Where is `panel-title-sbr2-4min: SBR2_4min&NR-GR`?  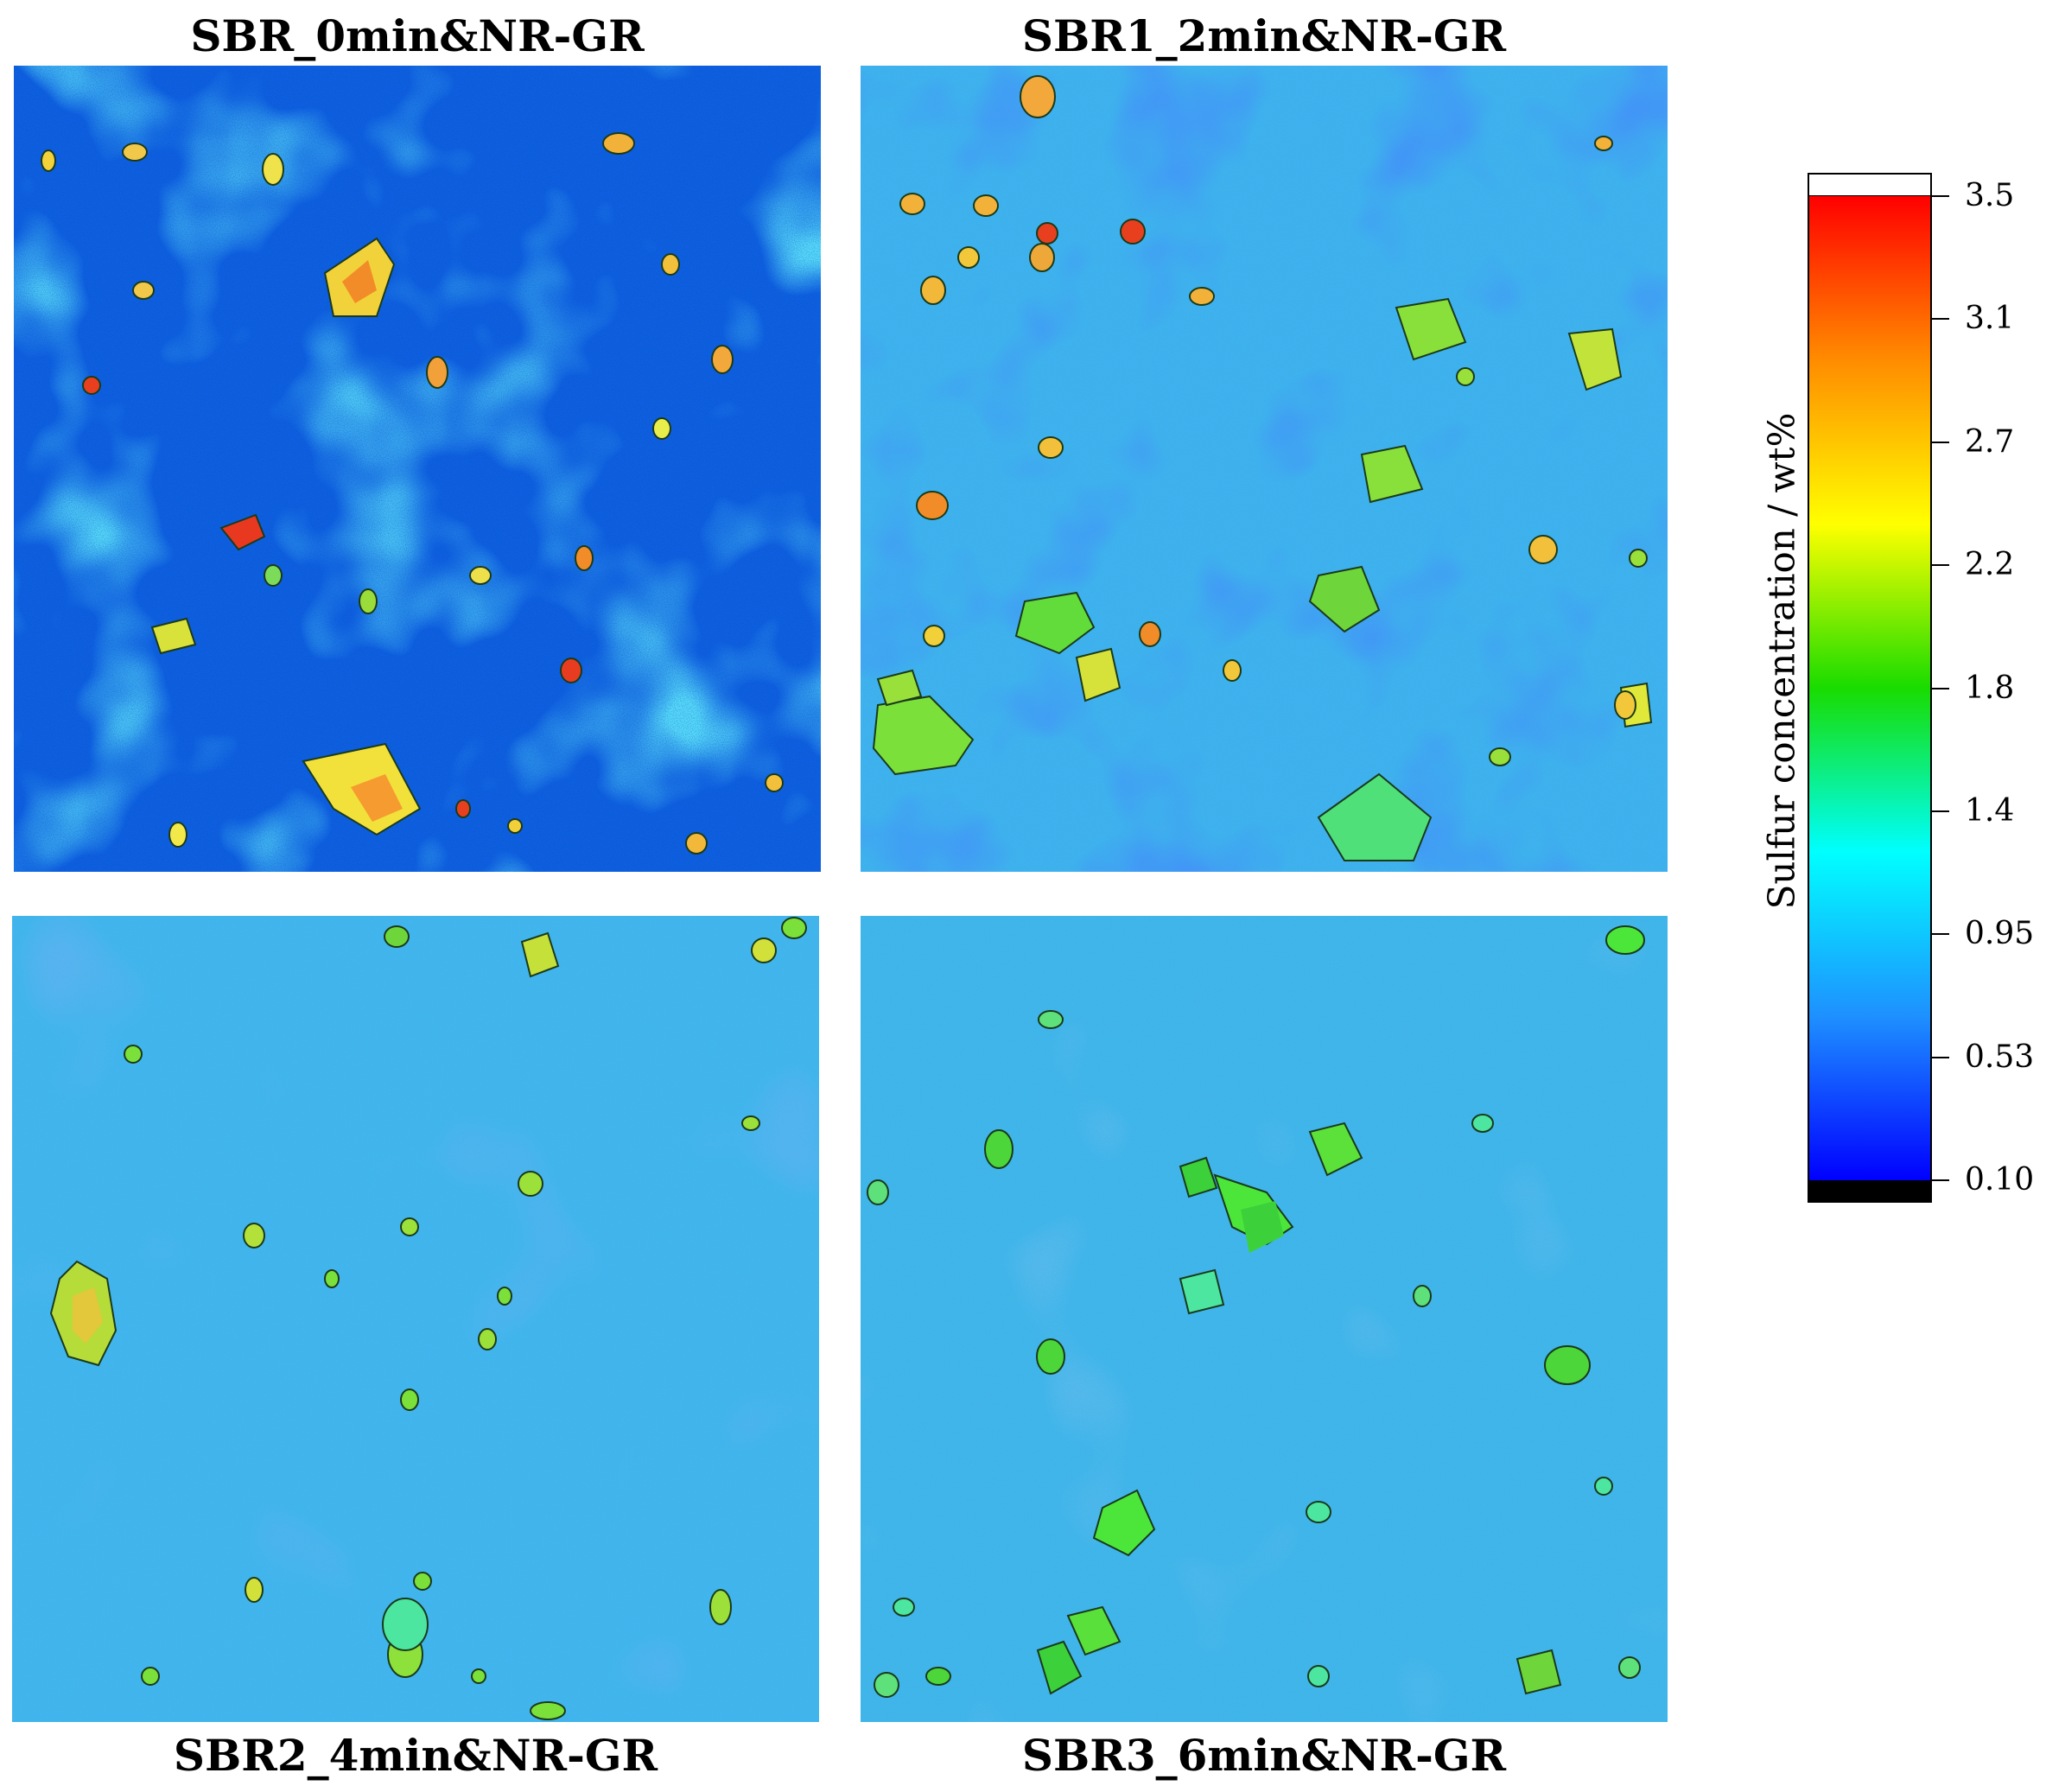 panel-title-sbr2-4min: SBR2_4min&NR-GR is located at coordinates (416, 1755).